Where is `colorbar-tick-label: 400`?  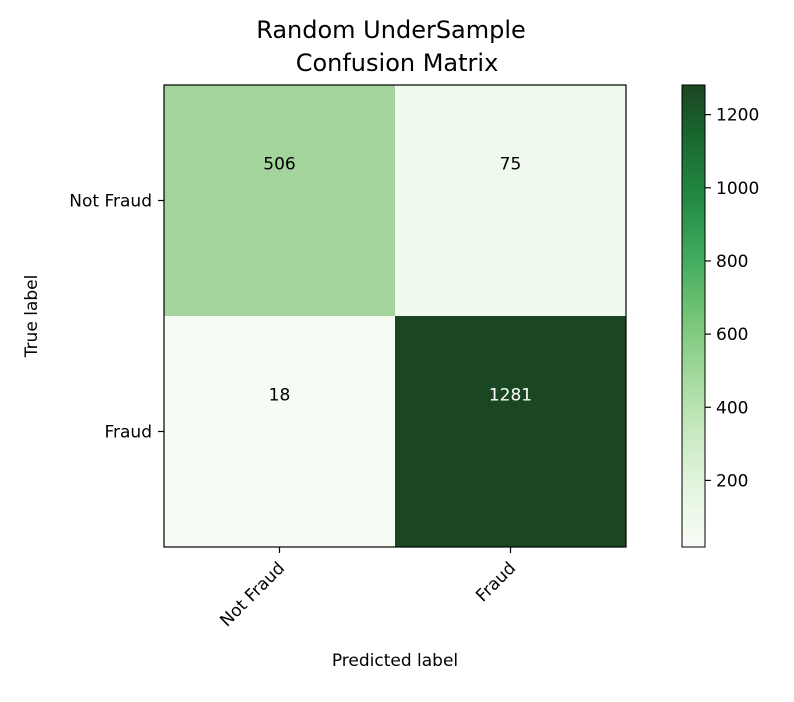
colorbar-tick-label: 400 is located at coordinates (732, 408).